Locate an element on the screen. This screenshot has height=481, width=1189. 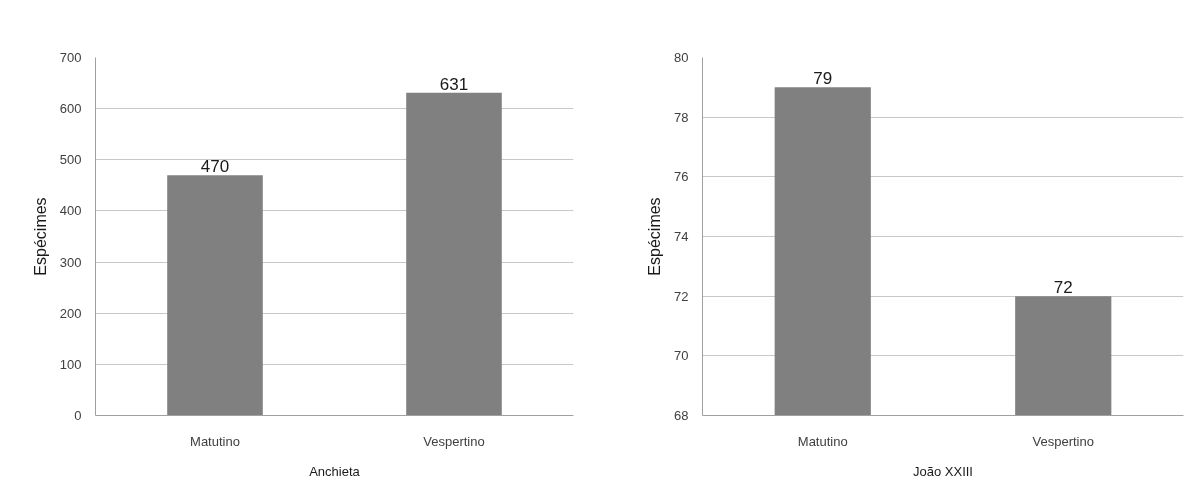
y-tick-label: 600 is located at coordinates (70, 109).